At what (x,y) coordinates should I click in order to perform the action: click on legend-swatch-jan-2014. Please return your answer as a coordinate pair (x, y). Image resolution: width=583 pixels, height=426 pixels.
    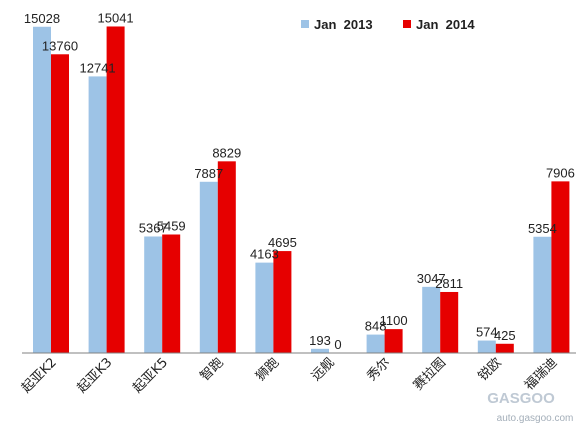
    Looking at the image, I should click on (407, 24).